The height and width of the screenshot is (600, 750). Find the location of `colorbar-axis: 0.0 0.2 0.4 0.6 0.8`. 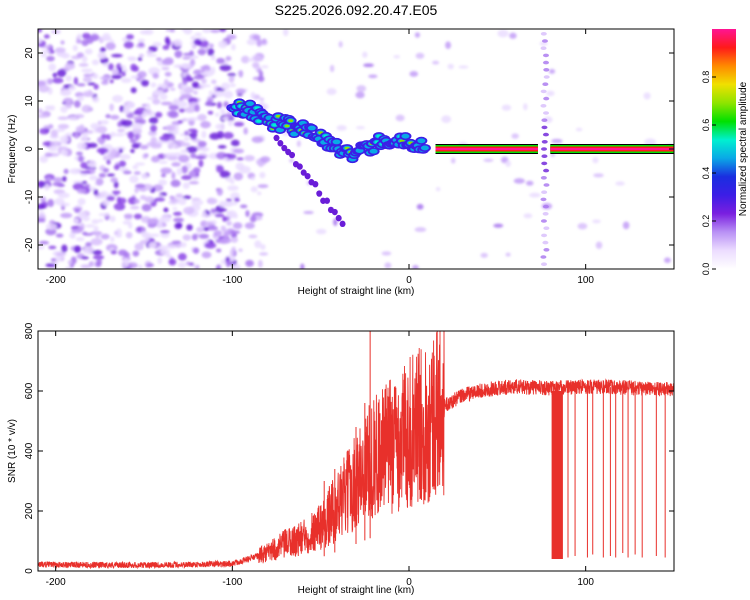

colorbar-axis: 0.0 0.2 0.4 0.6 0.8 is located at coordinates (708, 173).